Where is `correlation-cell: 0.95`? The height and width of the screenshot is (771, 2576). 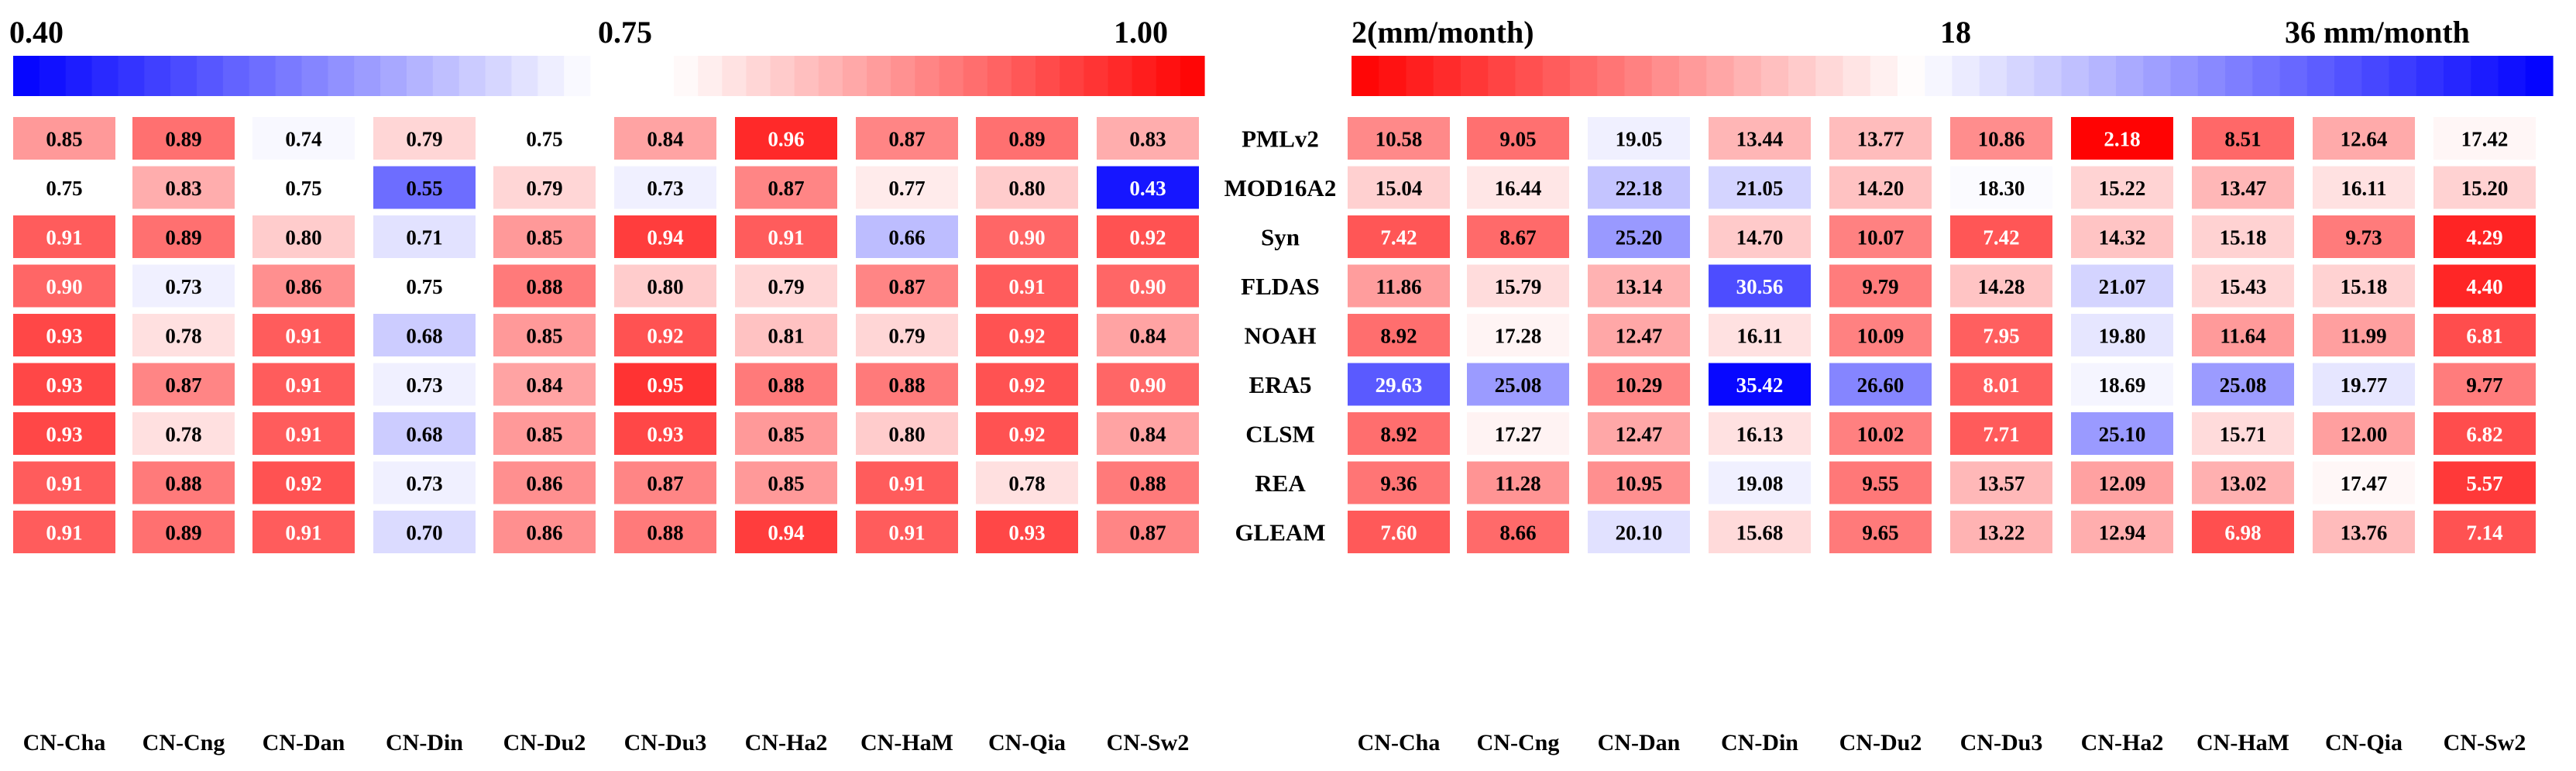
correlation-cell: 0.95 is located at coordinates (665, 385).